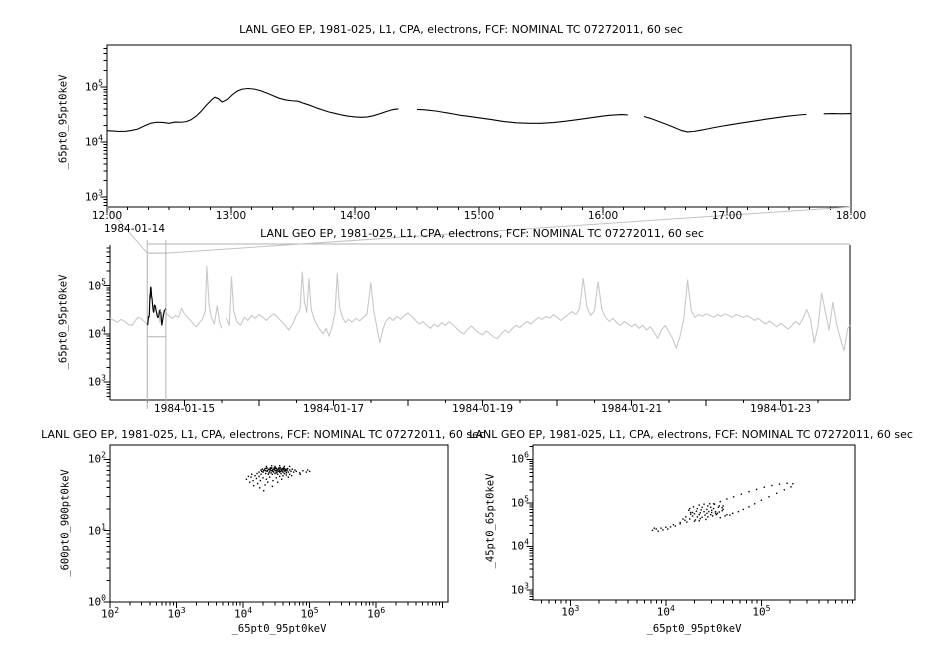 Image resolution: width=926 pixels, height=647 pixels. I want to click on panel2-y-axis-label: _65pt0_95pt0keV, so click(63, 322).